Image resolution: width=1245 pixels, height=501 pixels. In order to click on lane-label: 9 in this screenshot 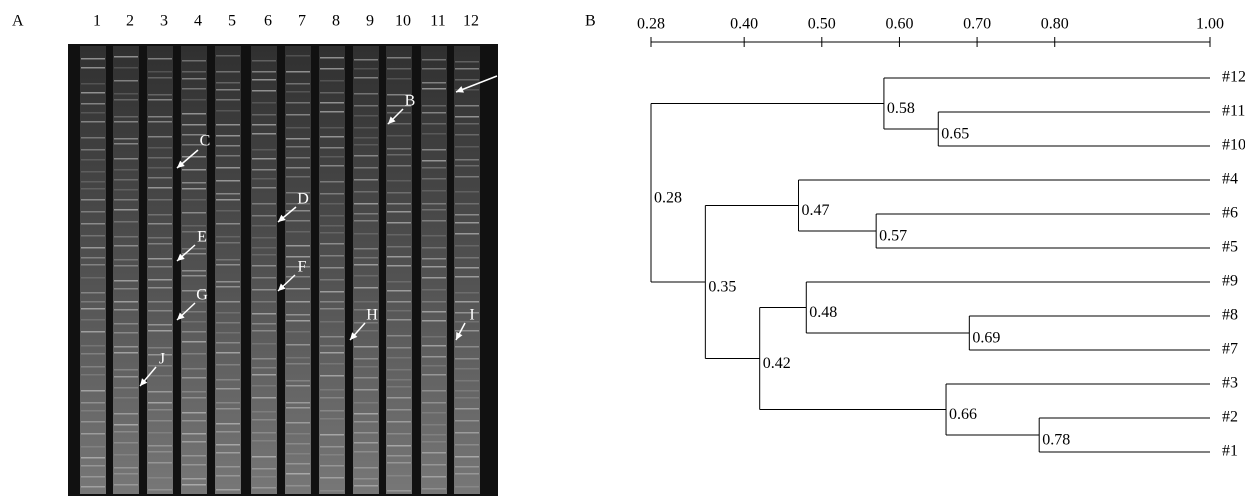, I will do `click(370, 21)`.